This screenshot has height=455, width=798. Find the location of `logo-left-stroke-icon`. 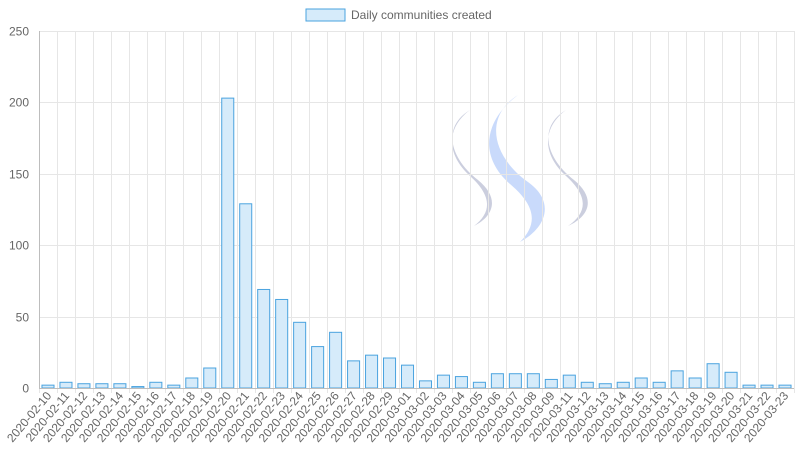

logo-left-stroke-icon is located at coordinates (472, 168).